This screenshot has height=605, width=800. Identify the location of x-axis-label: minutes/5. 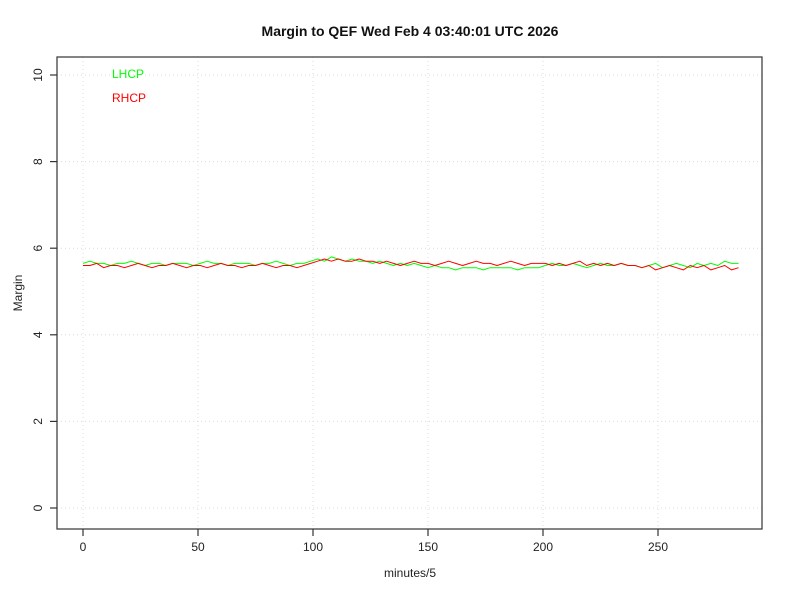
(410, 573).